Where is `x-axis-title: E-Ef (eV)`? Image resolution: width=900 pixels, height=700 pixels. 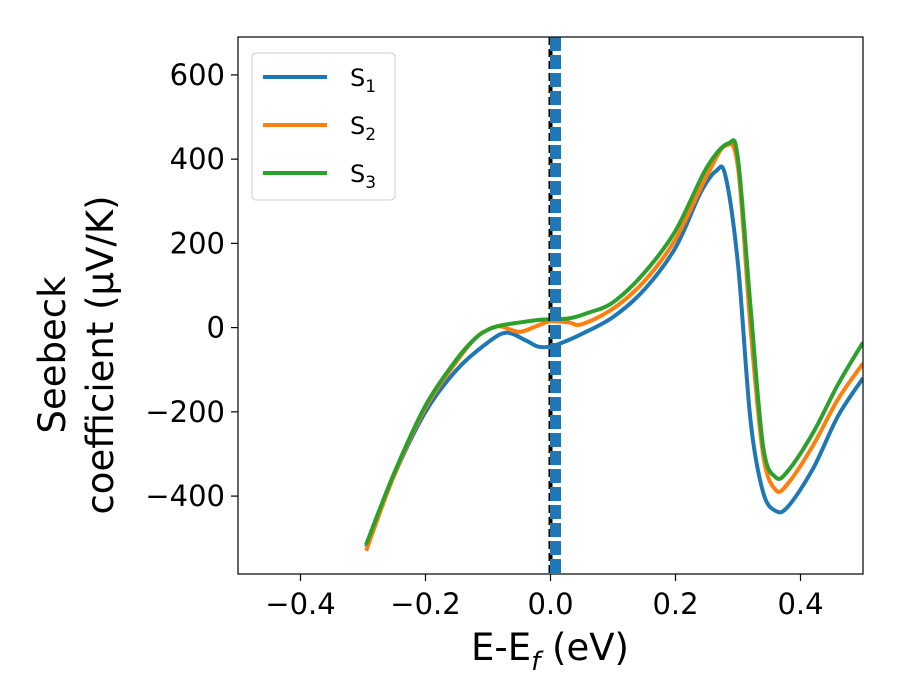 x-axis-title: E-Ef (eV) is located at coordinates (550, 651).